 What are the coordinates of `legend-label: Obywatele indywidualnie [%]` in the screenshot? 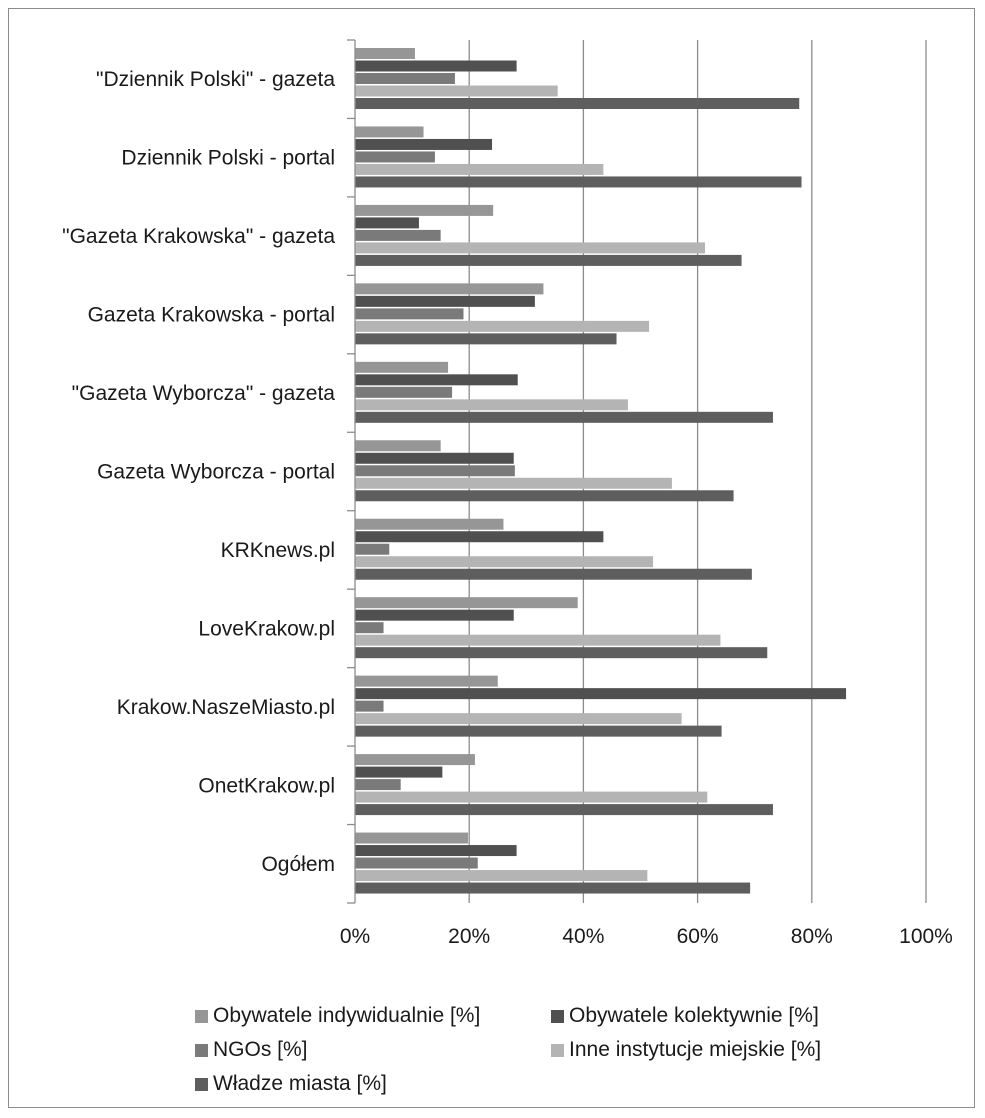 It's located at (346, 1015).